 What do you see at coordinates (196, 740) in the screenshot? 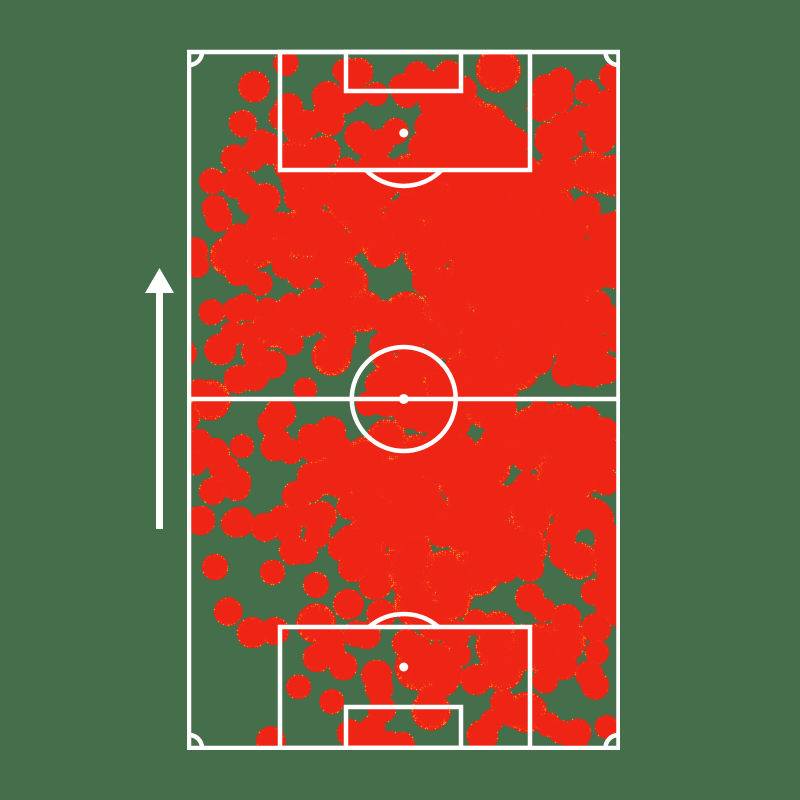
I see `corner-arc-bottom-left` at bounding box center [196, 740].